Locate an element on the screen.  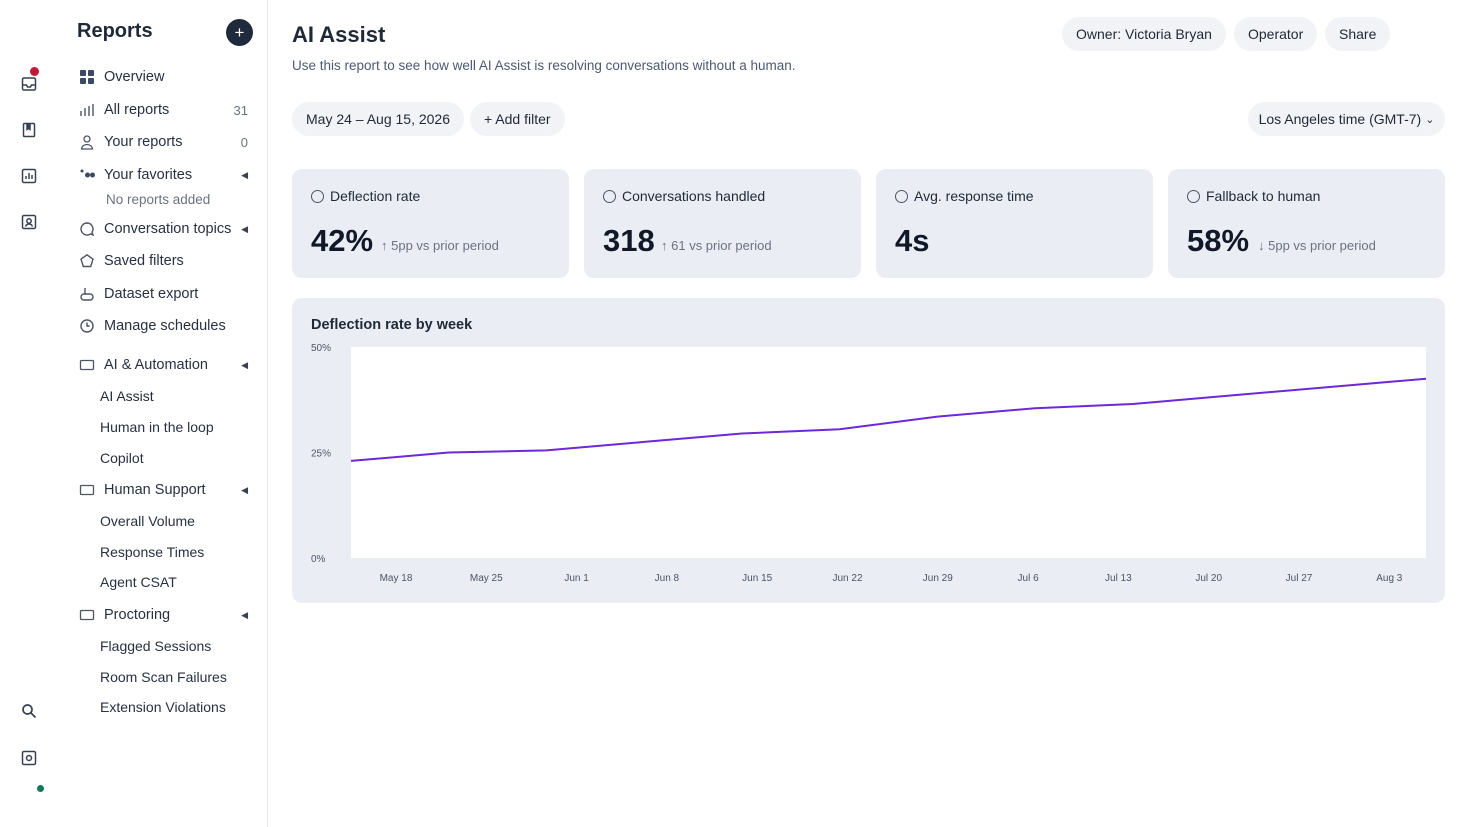
metric-title: Conversations handled is located at coordinates (694, 196).